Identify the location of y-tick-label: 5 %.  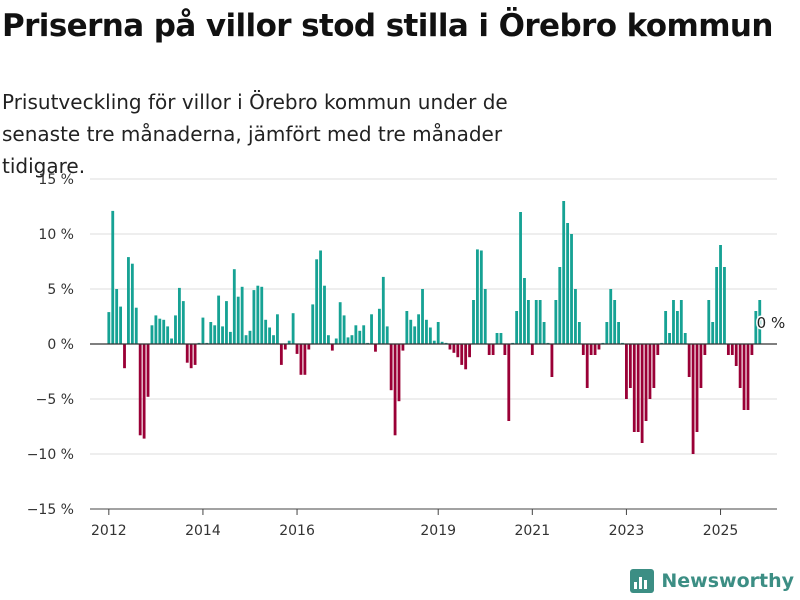
(60, 290).